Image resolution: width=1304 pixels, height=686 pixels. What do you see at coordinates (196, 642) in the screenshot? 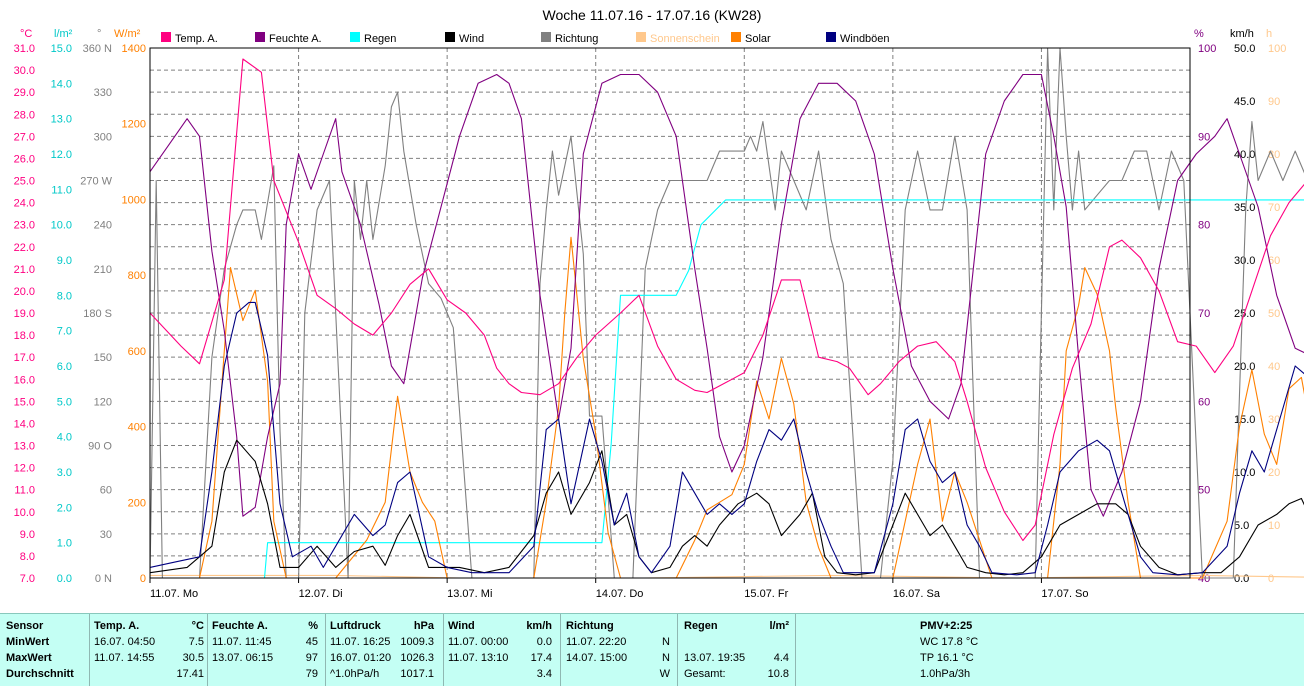
I see `temp-min-value: 7.5` at bounding box center [196, 642].